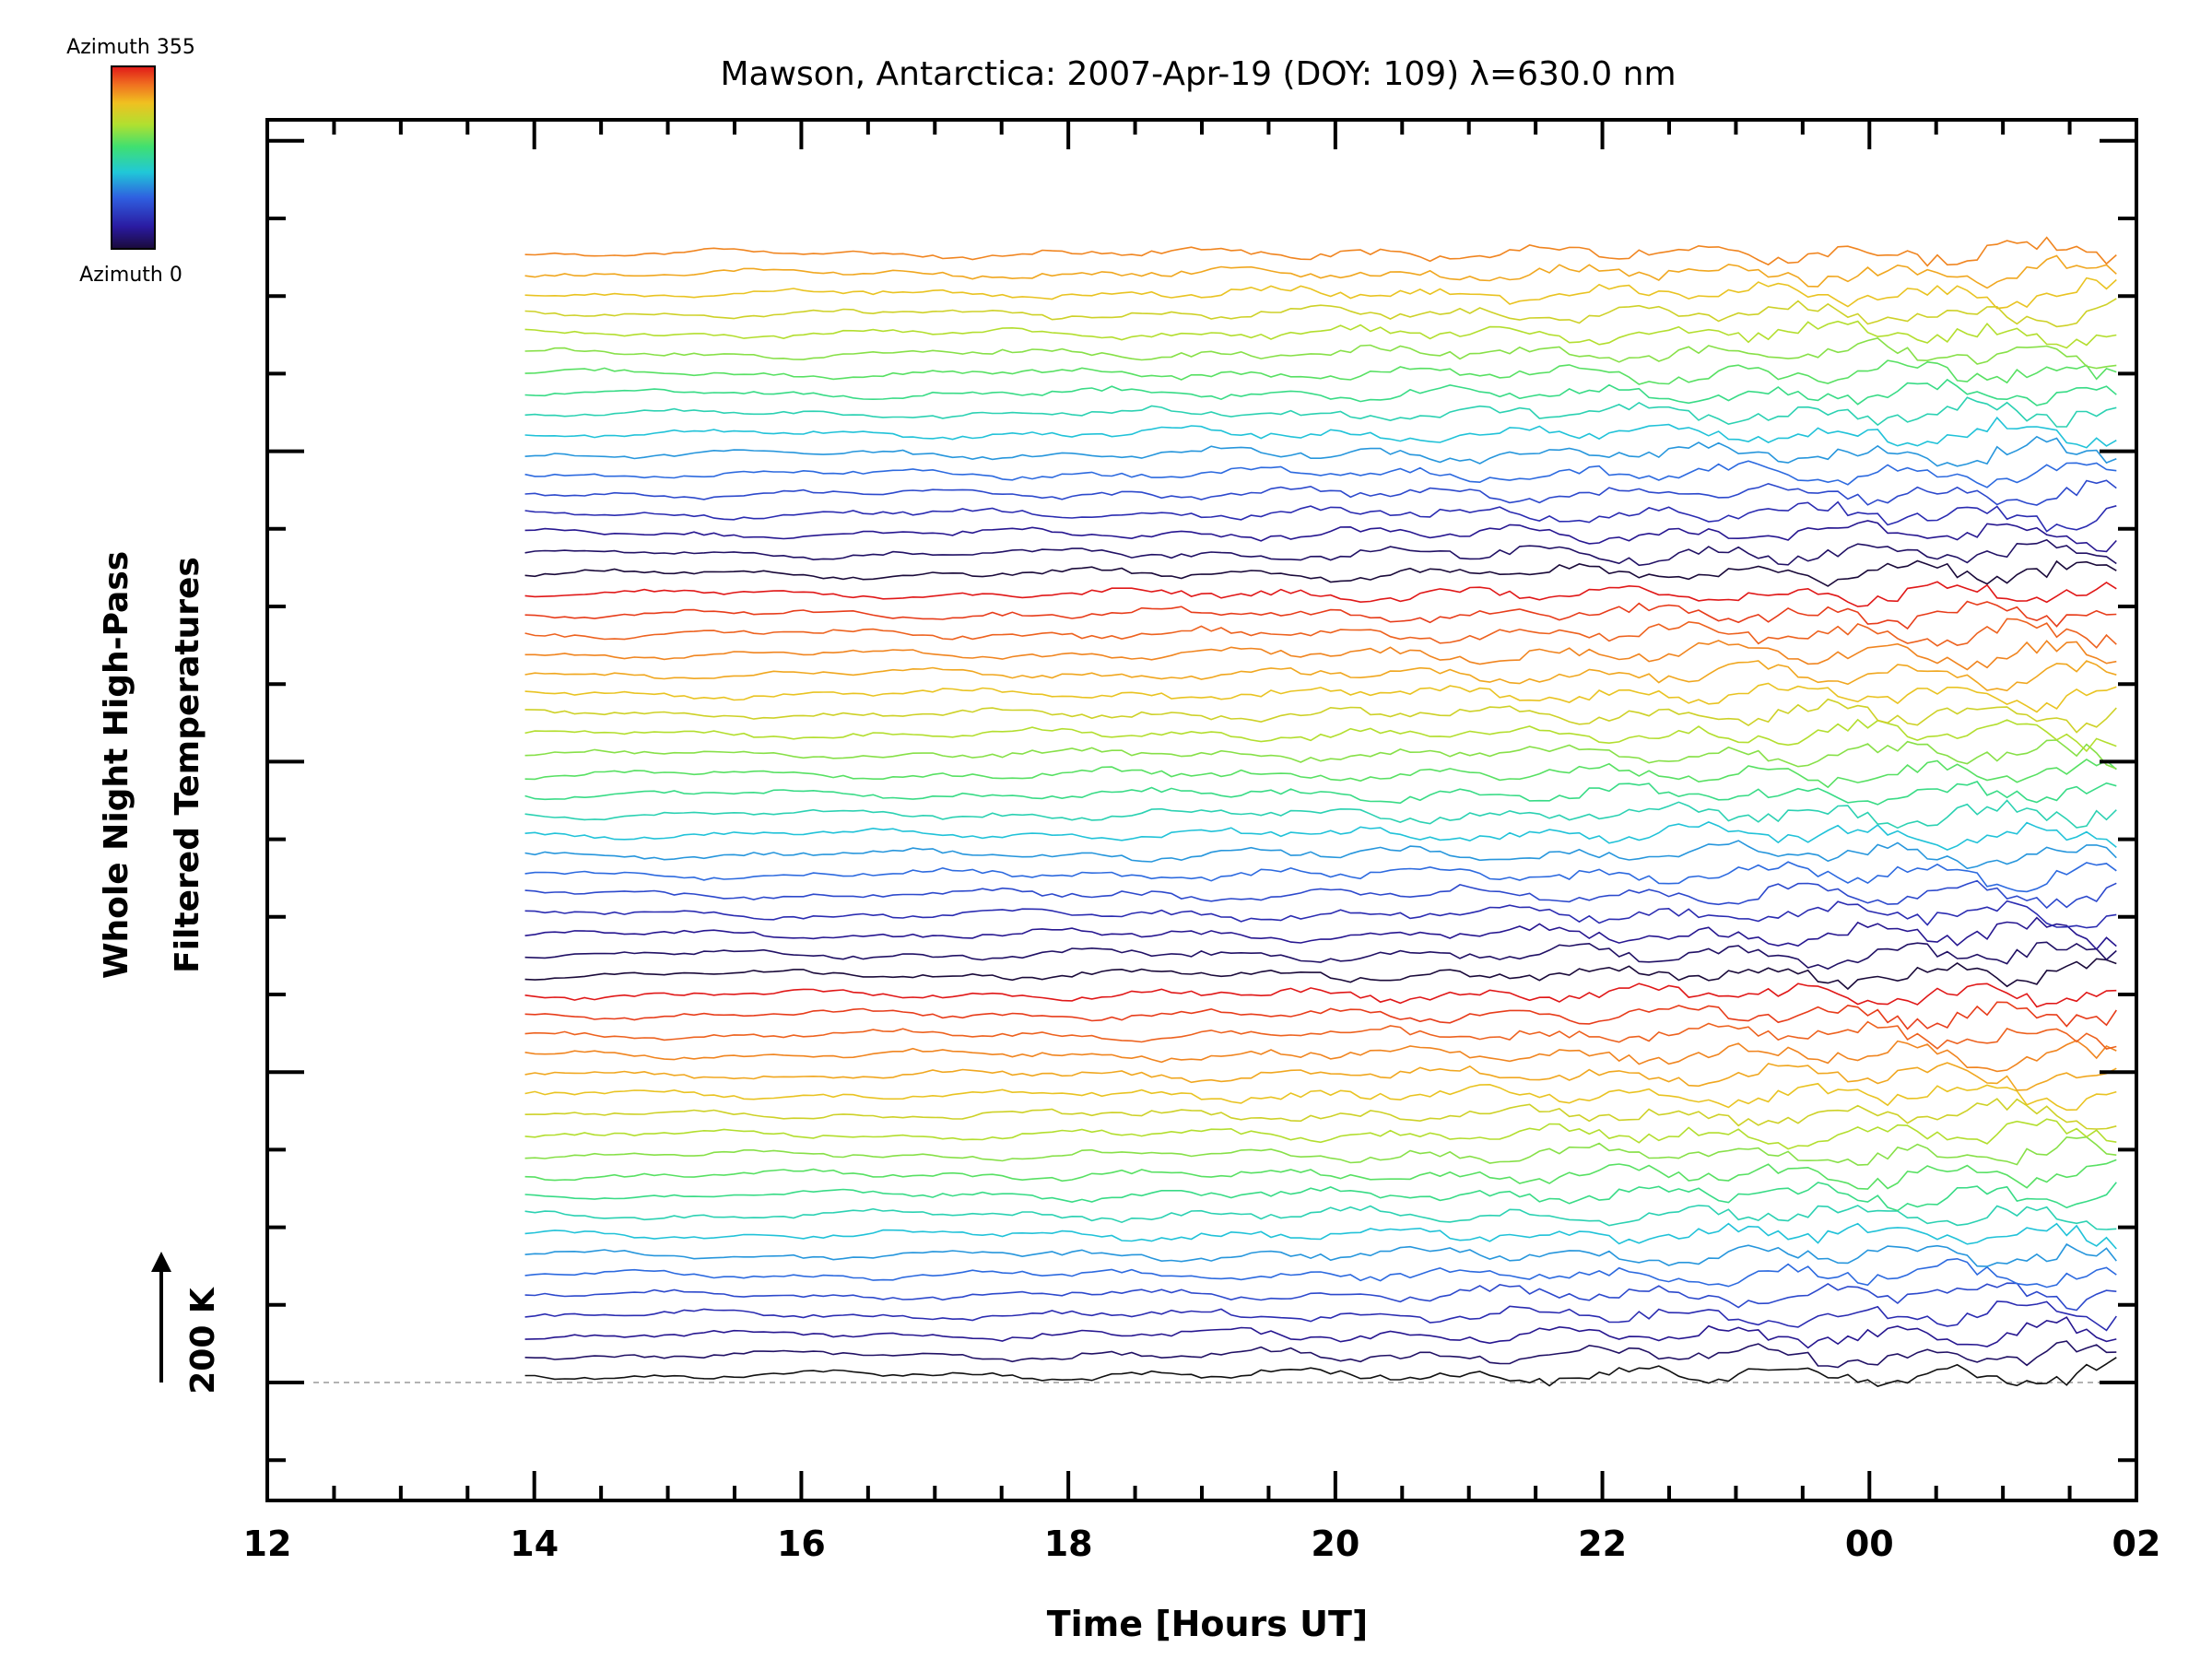 The height and width of the screenshot is (1659, 2212). I want to click on x-tick-label: 00, so click(1869, 1544).